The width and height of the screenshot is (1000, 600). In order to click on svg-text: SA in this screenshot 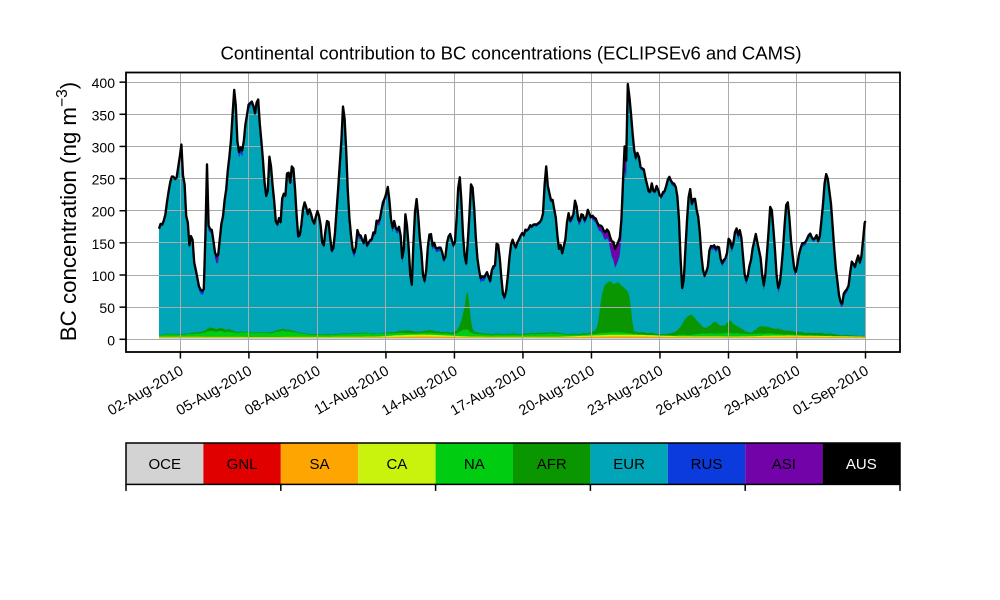, I will do `click(319, 464)`.